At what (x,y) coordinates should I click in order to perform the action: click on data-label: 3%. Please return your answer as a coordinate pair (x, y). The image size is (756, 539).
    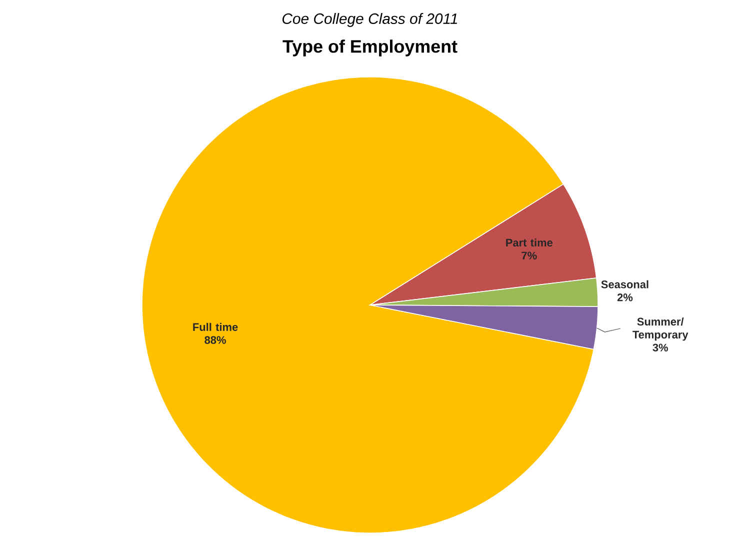
    Looking at the image, I should click on (660, 348).